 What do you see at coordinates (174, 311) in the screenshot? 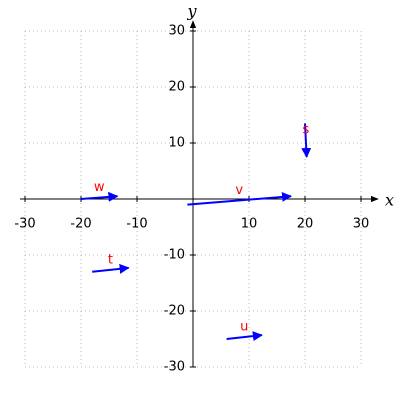
I see `y-tick-label: -20` at bounding box center [174, 311].